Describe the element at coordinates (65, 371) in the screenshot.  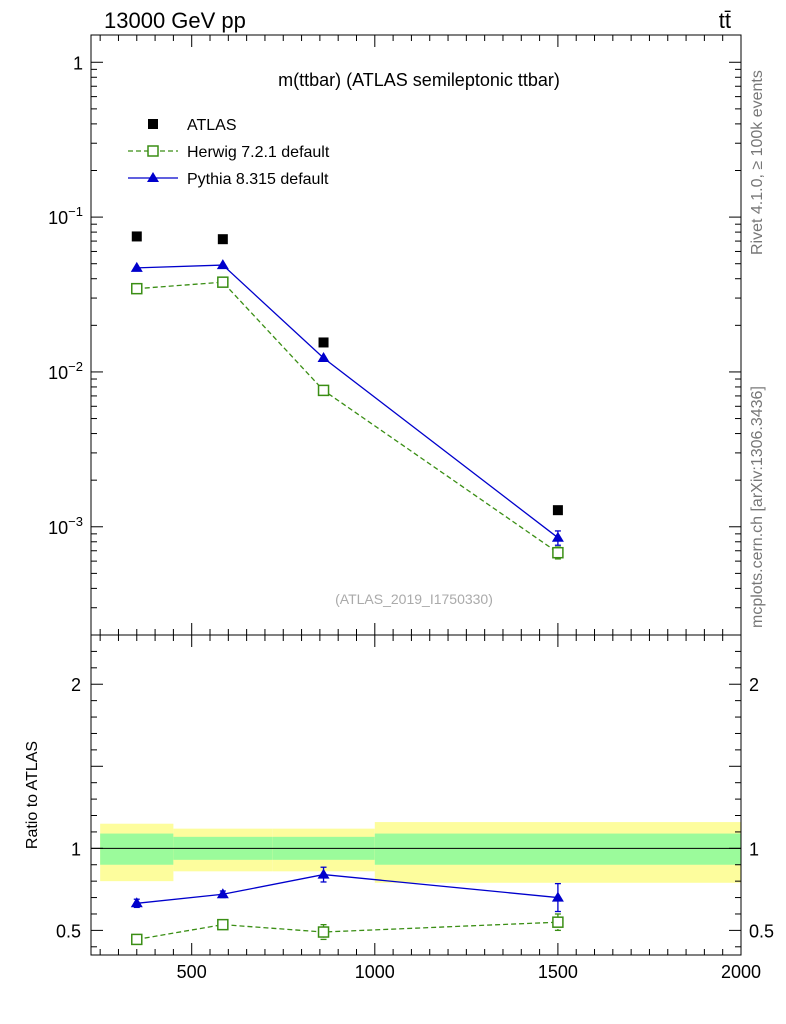
I see `main-y-tick-label: 10⁻²` at that location.